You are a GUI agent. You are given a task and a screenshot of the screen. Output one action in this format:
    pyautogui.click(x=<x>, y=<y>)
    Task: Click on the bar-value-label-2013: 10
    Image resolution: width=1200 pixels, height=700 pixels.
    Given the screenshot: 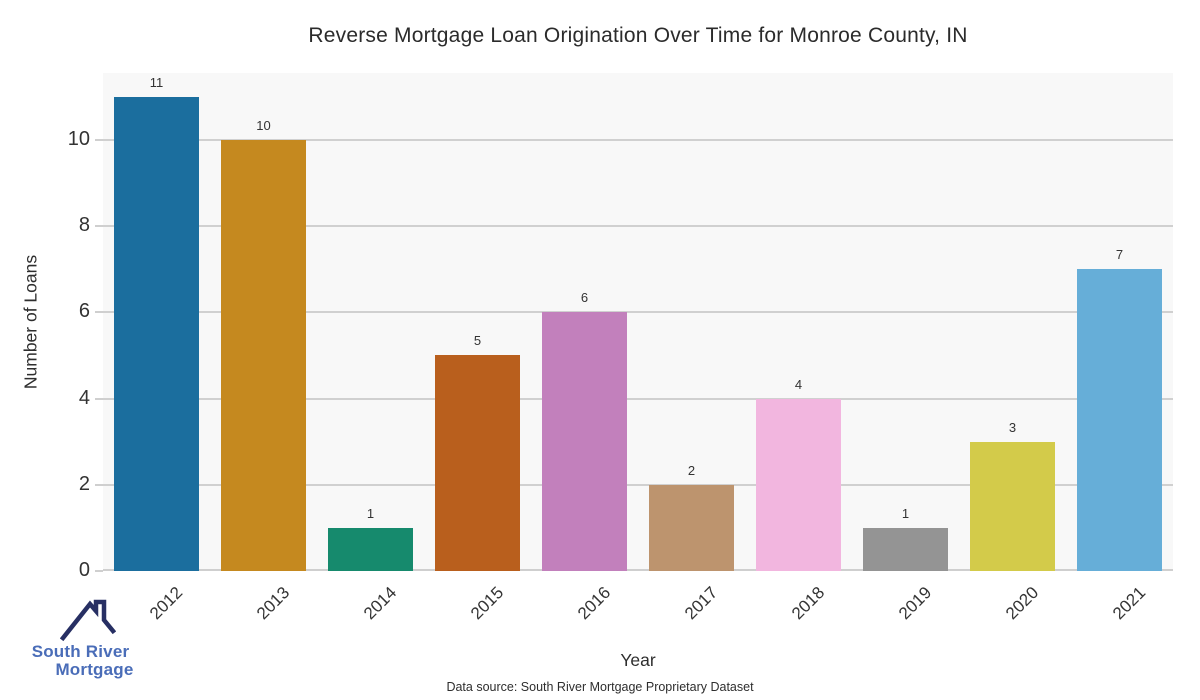 What is the action you would take?
    pyautogui.click(x=263, y=125)
    